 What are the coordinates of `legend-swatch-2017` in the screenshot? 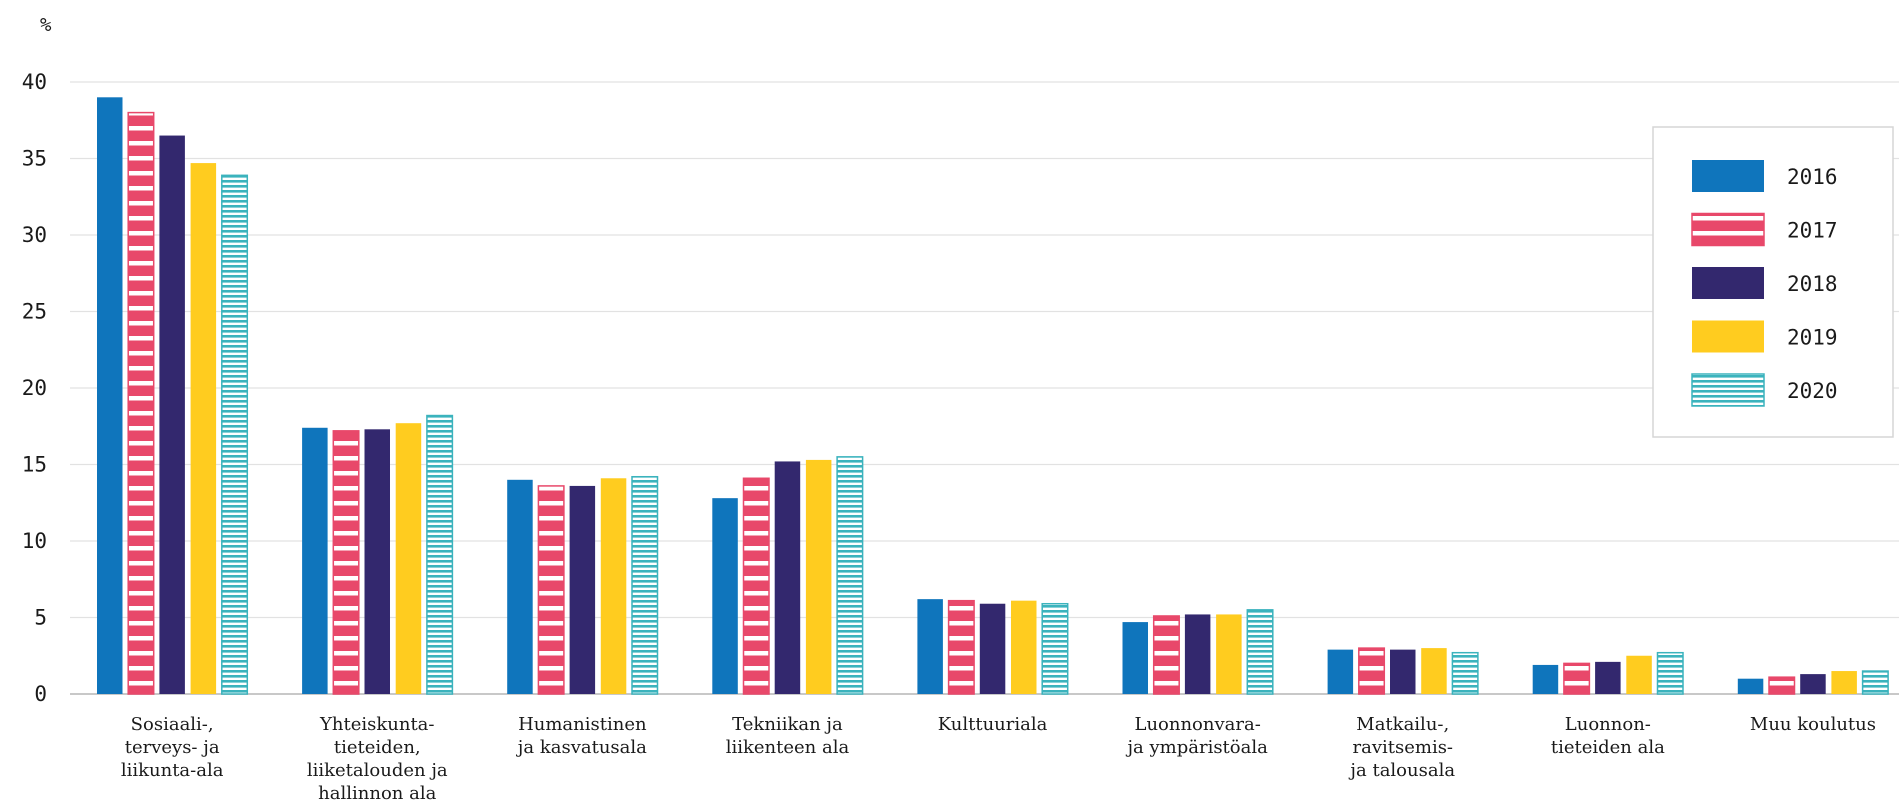 It's located at (1728, 229).